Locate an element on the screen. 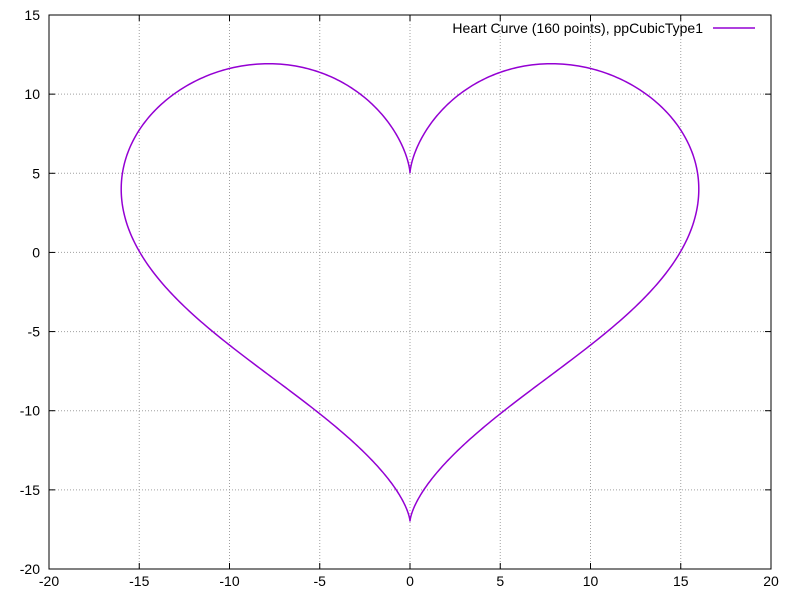 The height and width of the screenshot is (600, 800). x-tick-labels: -20 -15 -10 -5 0 5 10 15 20 is located at coordinates (409, 581).